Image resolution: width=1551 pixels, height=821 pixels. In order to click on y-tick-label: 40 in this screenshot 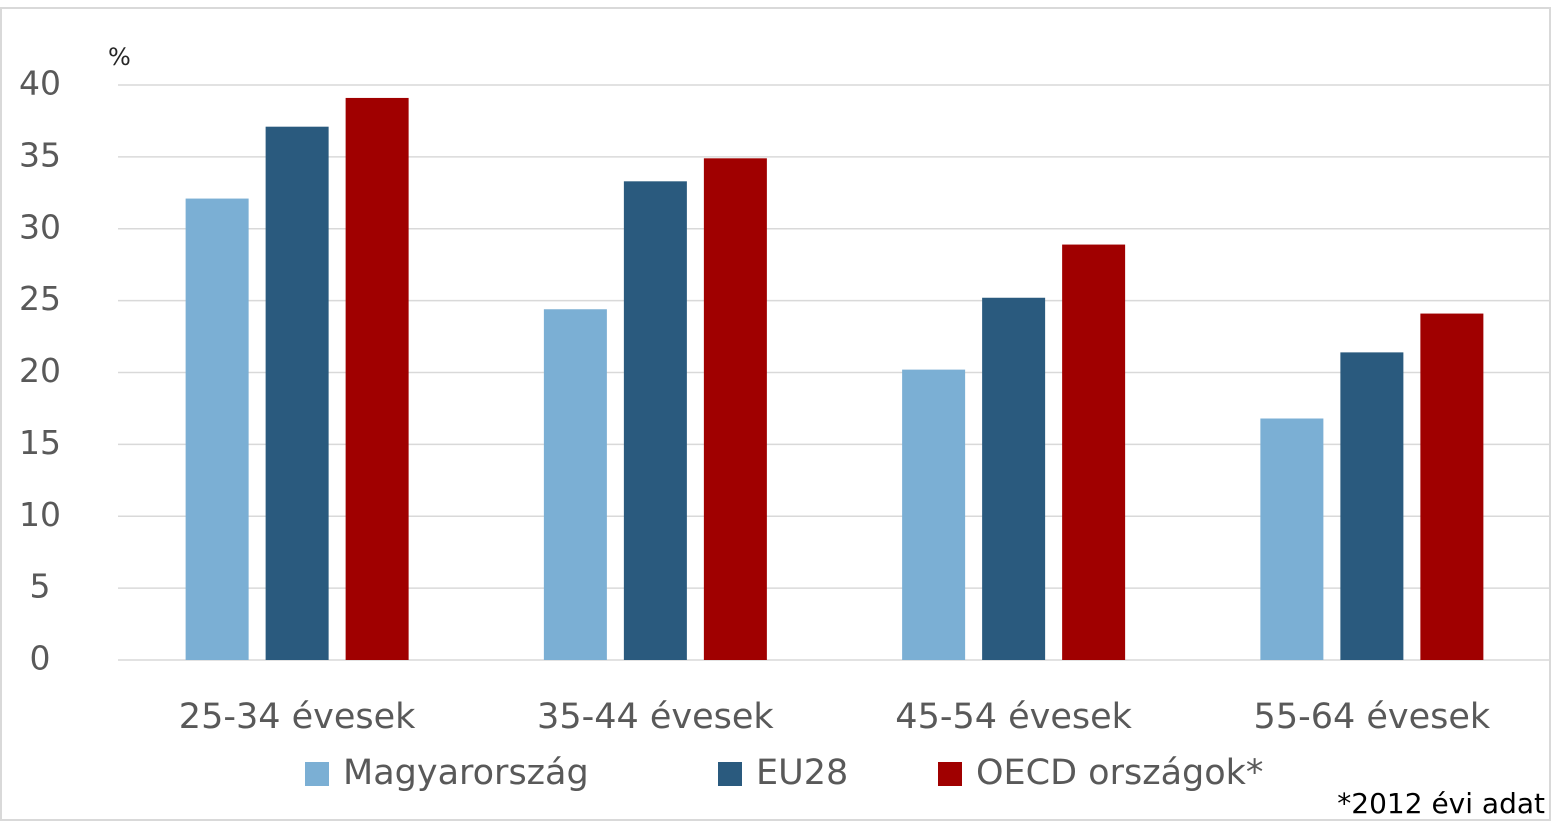, I will do `click(40, 83)`.